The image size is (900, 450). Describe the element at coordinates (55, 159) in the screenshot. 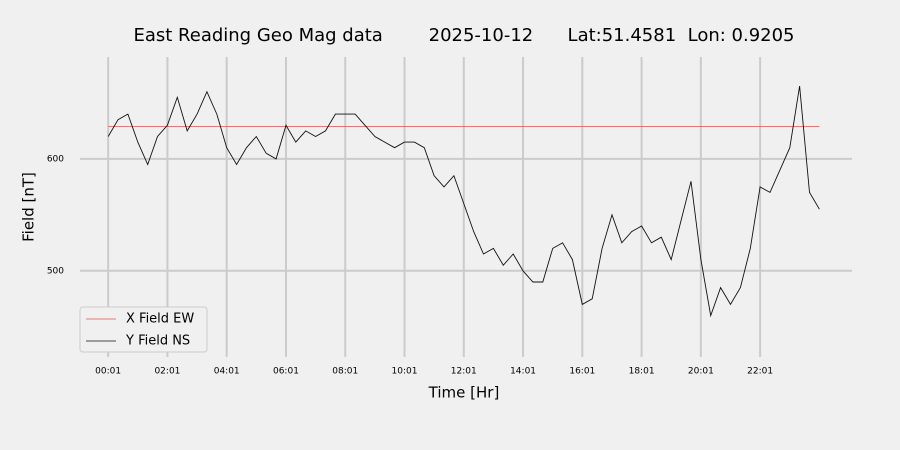

I see `y-tick-label: 600` at that location.